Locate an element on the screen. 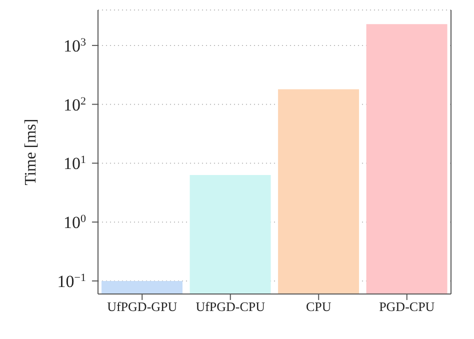  x-tick-label: UfPGD-GPU is located at coordinates (142, 306).